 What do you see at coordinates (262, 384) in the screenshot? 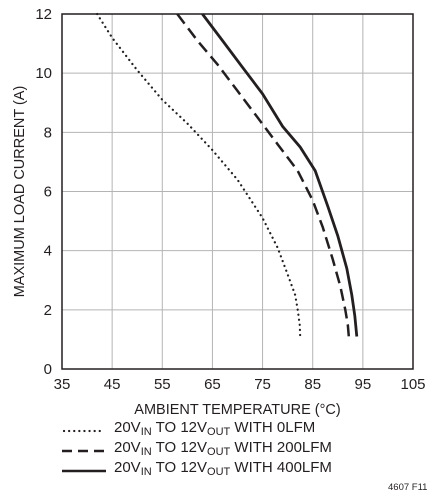
I see `x-tick-label: 75` at bounding box center [262, 384].